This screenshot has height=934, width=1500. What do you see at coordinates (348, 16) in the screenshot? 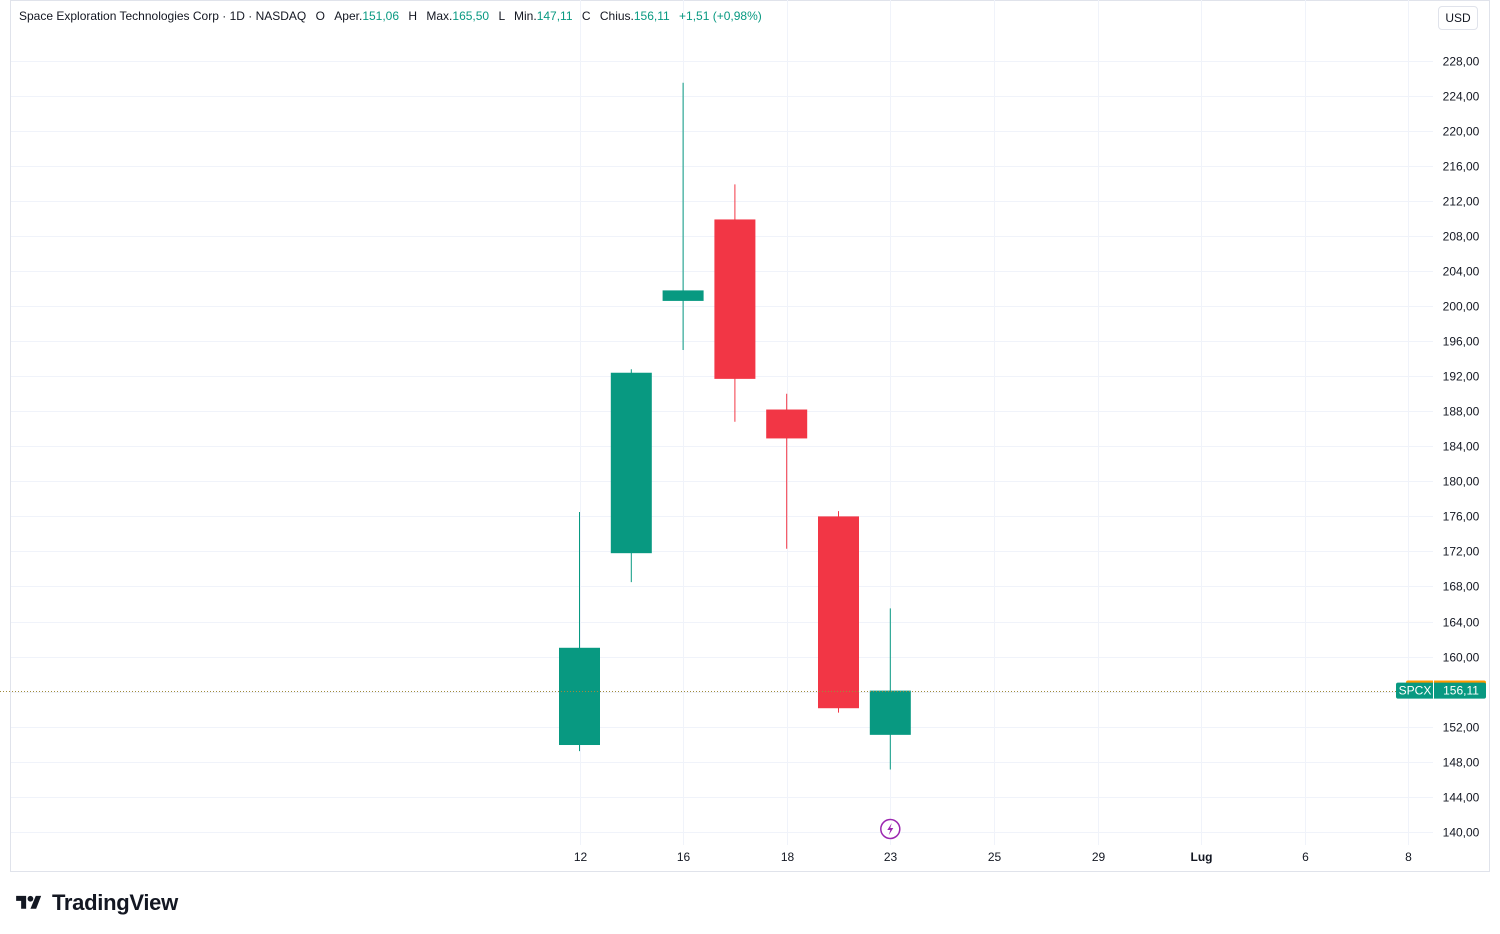
I see `legend-open-name: Aper.` at bounding box center [348, 16].